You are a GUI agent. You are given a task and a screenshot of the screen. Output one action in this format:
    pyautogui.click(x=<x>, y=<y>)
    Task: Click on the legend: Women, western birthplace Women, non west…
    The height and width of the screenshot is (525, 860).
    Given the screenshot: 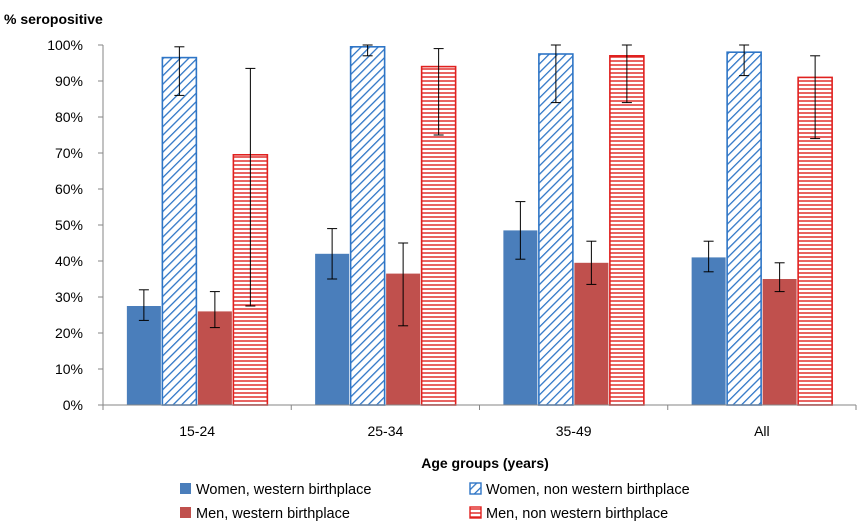 What is the action you would take?
    pyautogui.click(x=435, y=502)
    